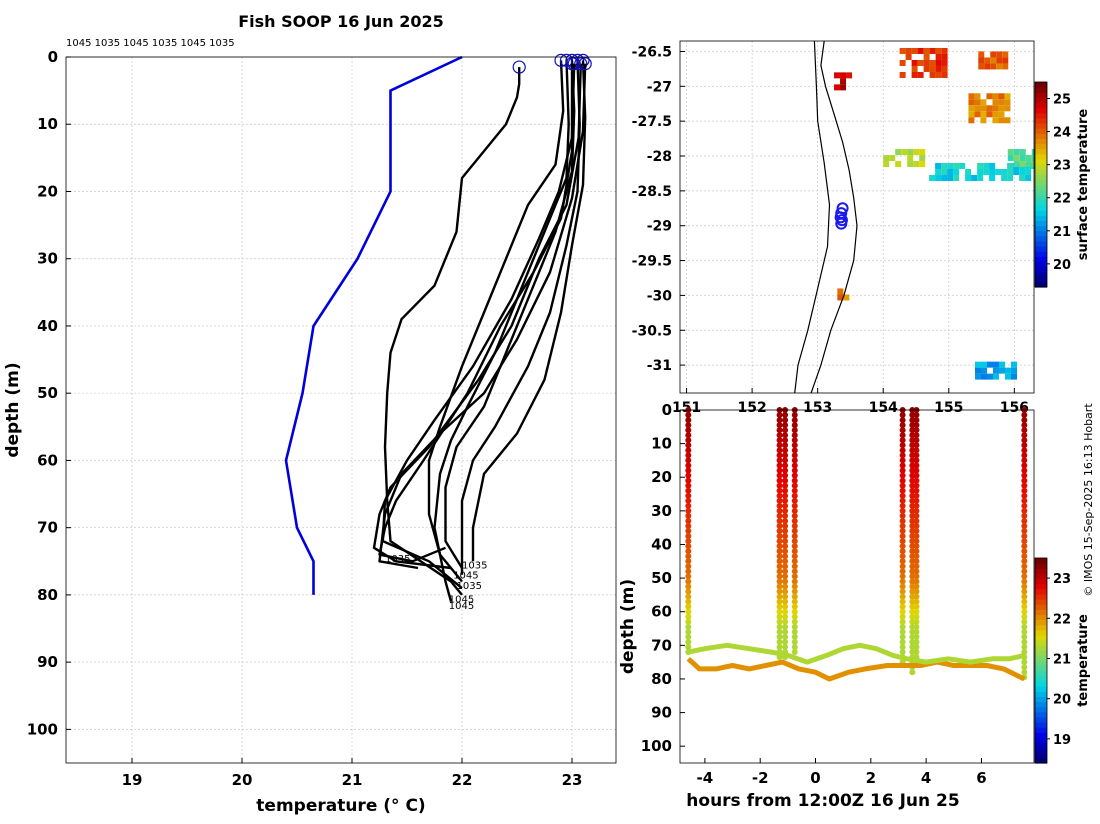 The image size is (1100, 824). What do you see at coordinates (815, 778) in the screenshot?
I see `section-x-tick-label: 0` at bounding box center [815, 778].